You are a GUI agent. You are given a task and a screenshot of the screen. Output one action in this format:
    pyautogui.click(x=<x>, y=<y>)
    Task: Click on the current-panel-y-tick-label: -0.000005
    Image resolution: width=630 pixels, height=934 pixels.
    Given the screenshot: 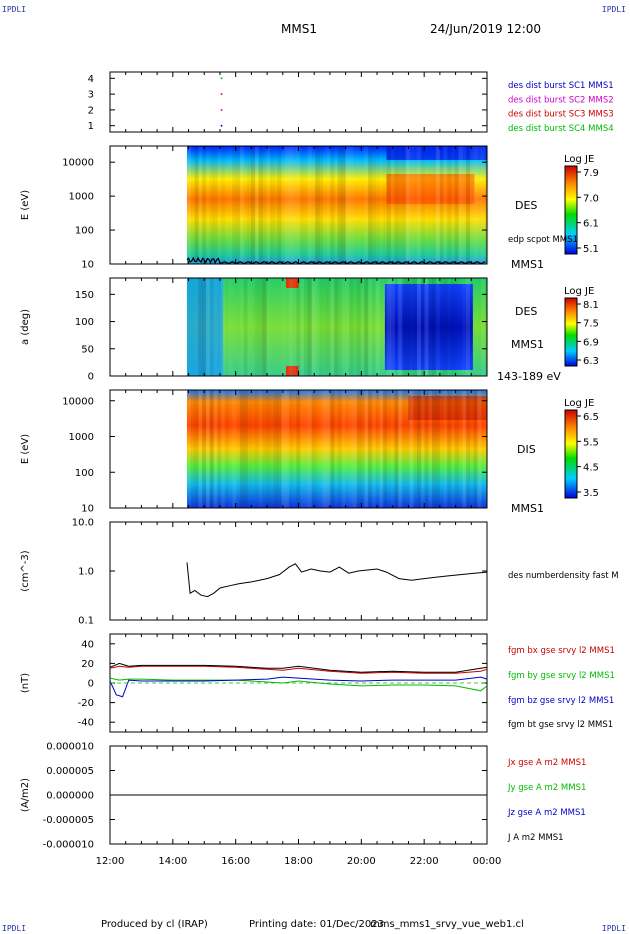 What is the action you would take?
    pyautogui.click(x=68, y=820)
    